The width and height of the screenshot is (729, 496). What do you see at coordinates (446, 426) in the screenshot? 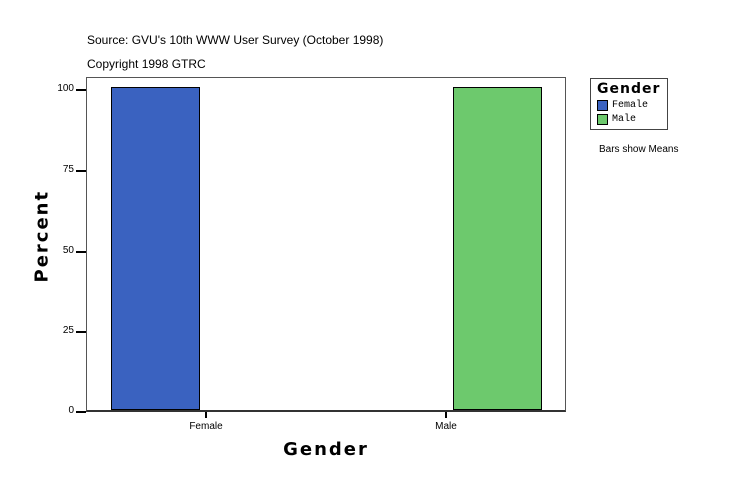
I see `x-tick-label-male: Male` at bounding box center [446, 426].